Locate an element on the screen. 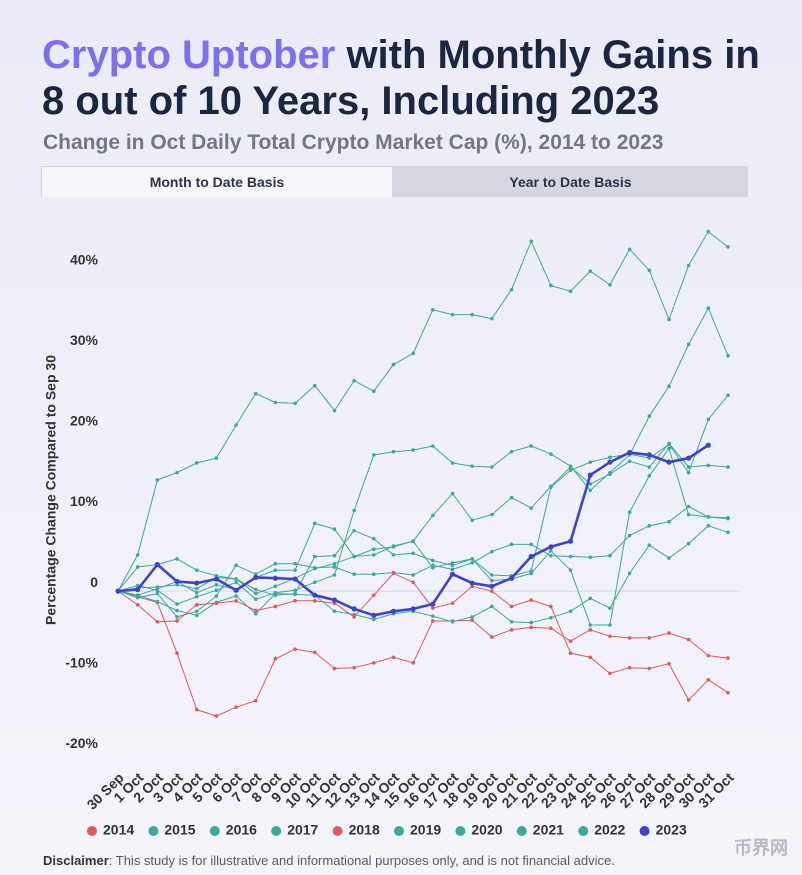  y-axis-label: Percentage Change Compared to Sep 30 is located at coordinates (51, 490).